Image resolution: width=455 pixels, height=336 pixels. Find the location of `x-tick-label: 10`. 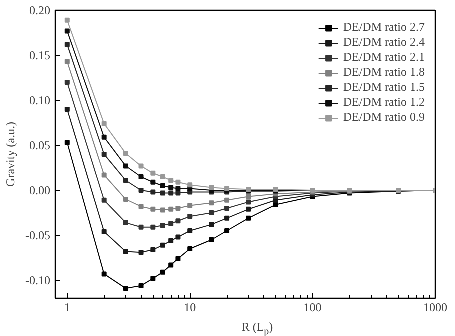

x-tick-label: 10 is located at coordinates (190, 307).